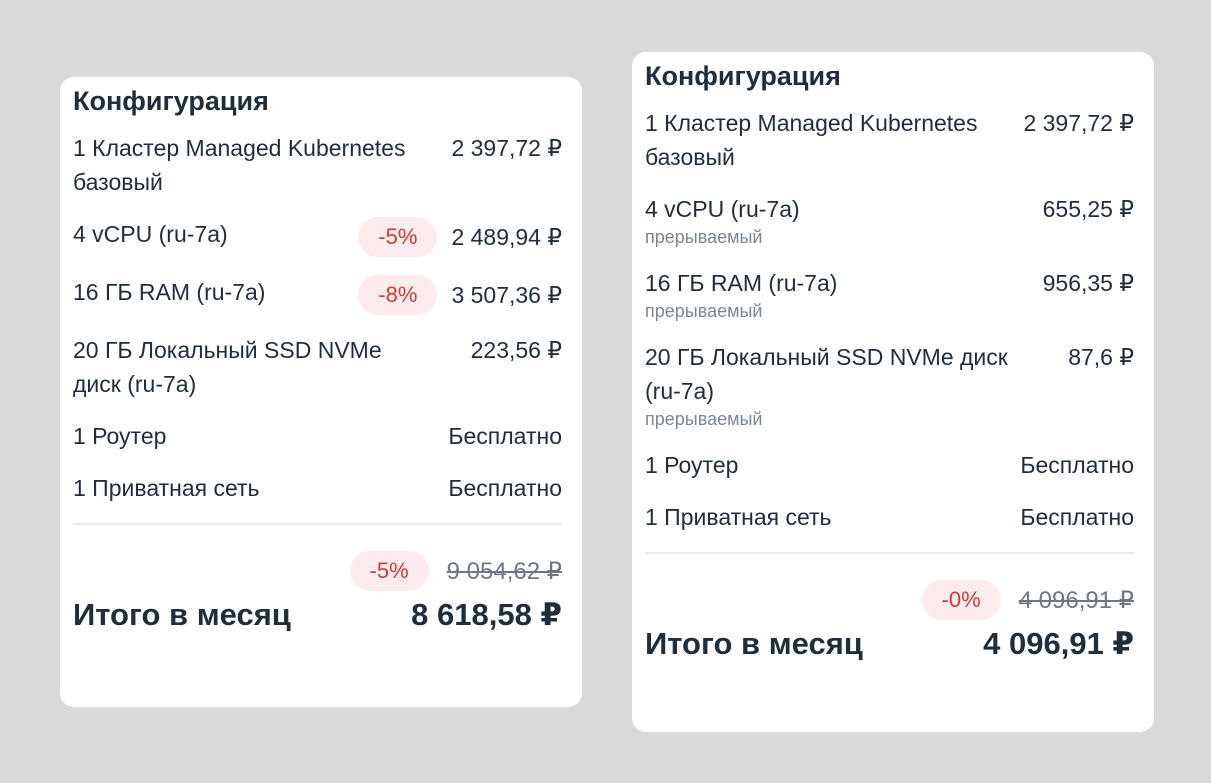 The height and width of the screenshot is (783, 1211). What do you see at coordinates (398, 237) in the screenshot?
I see `discount-badge: -5%` at bounding box center [398, 237].